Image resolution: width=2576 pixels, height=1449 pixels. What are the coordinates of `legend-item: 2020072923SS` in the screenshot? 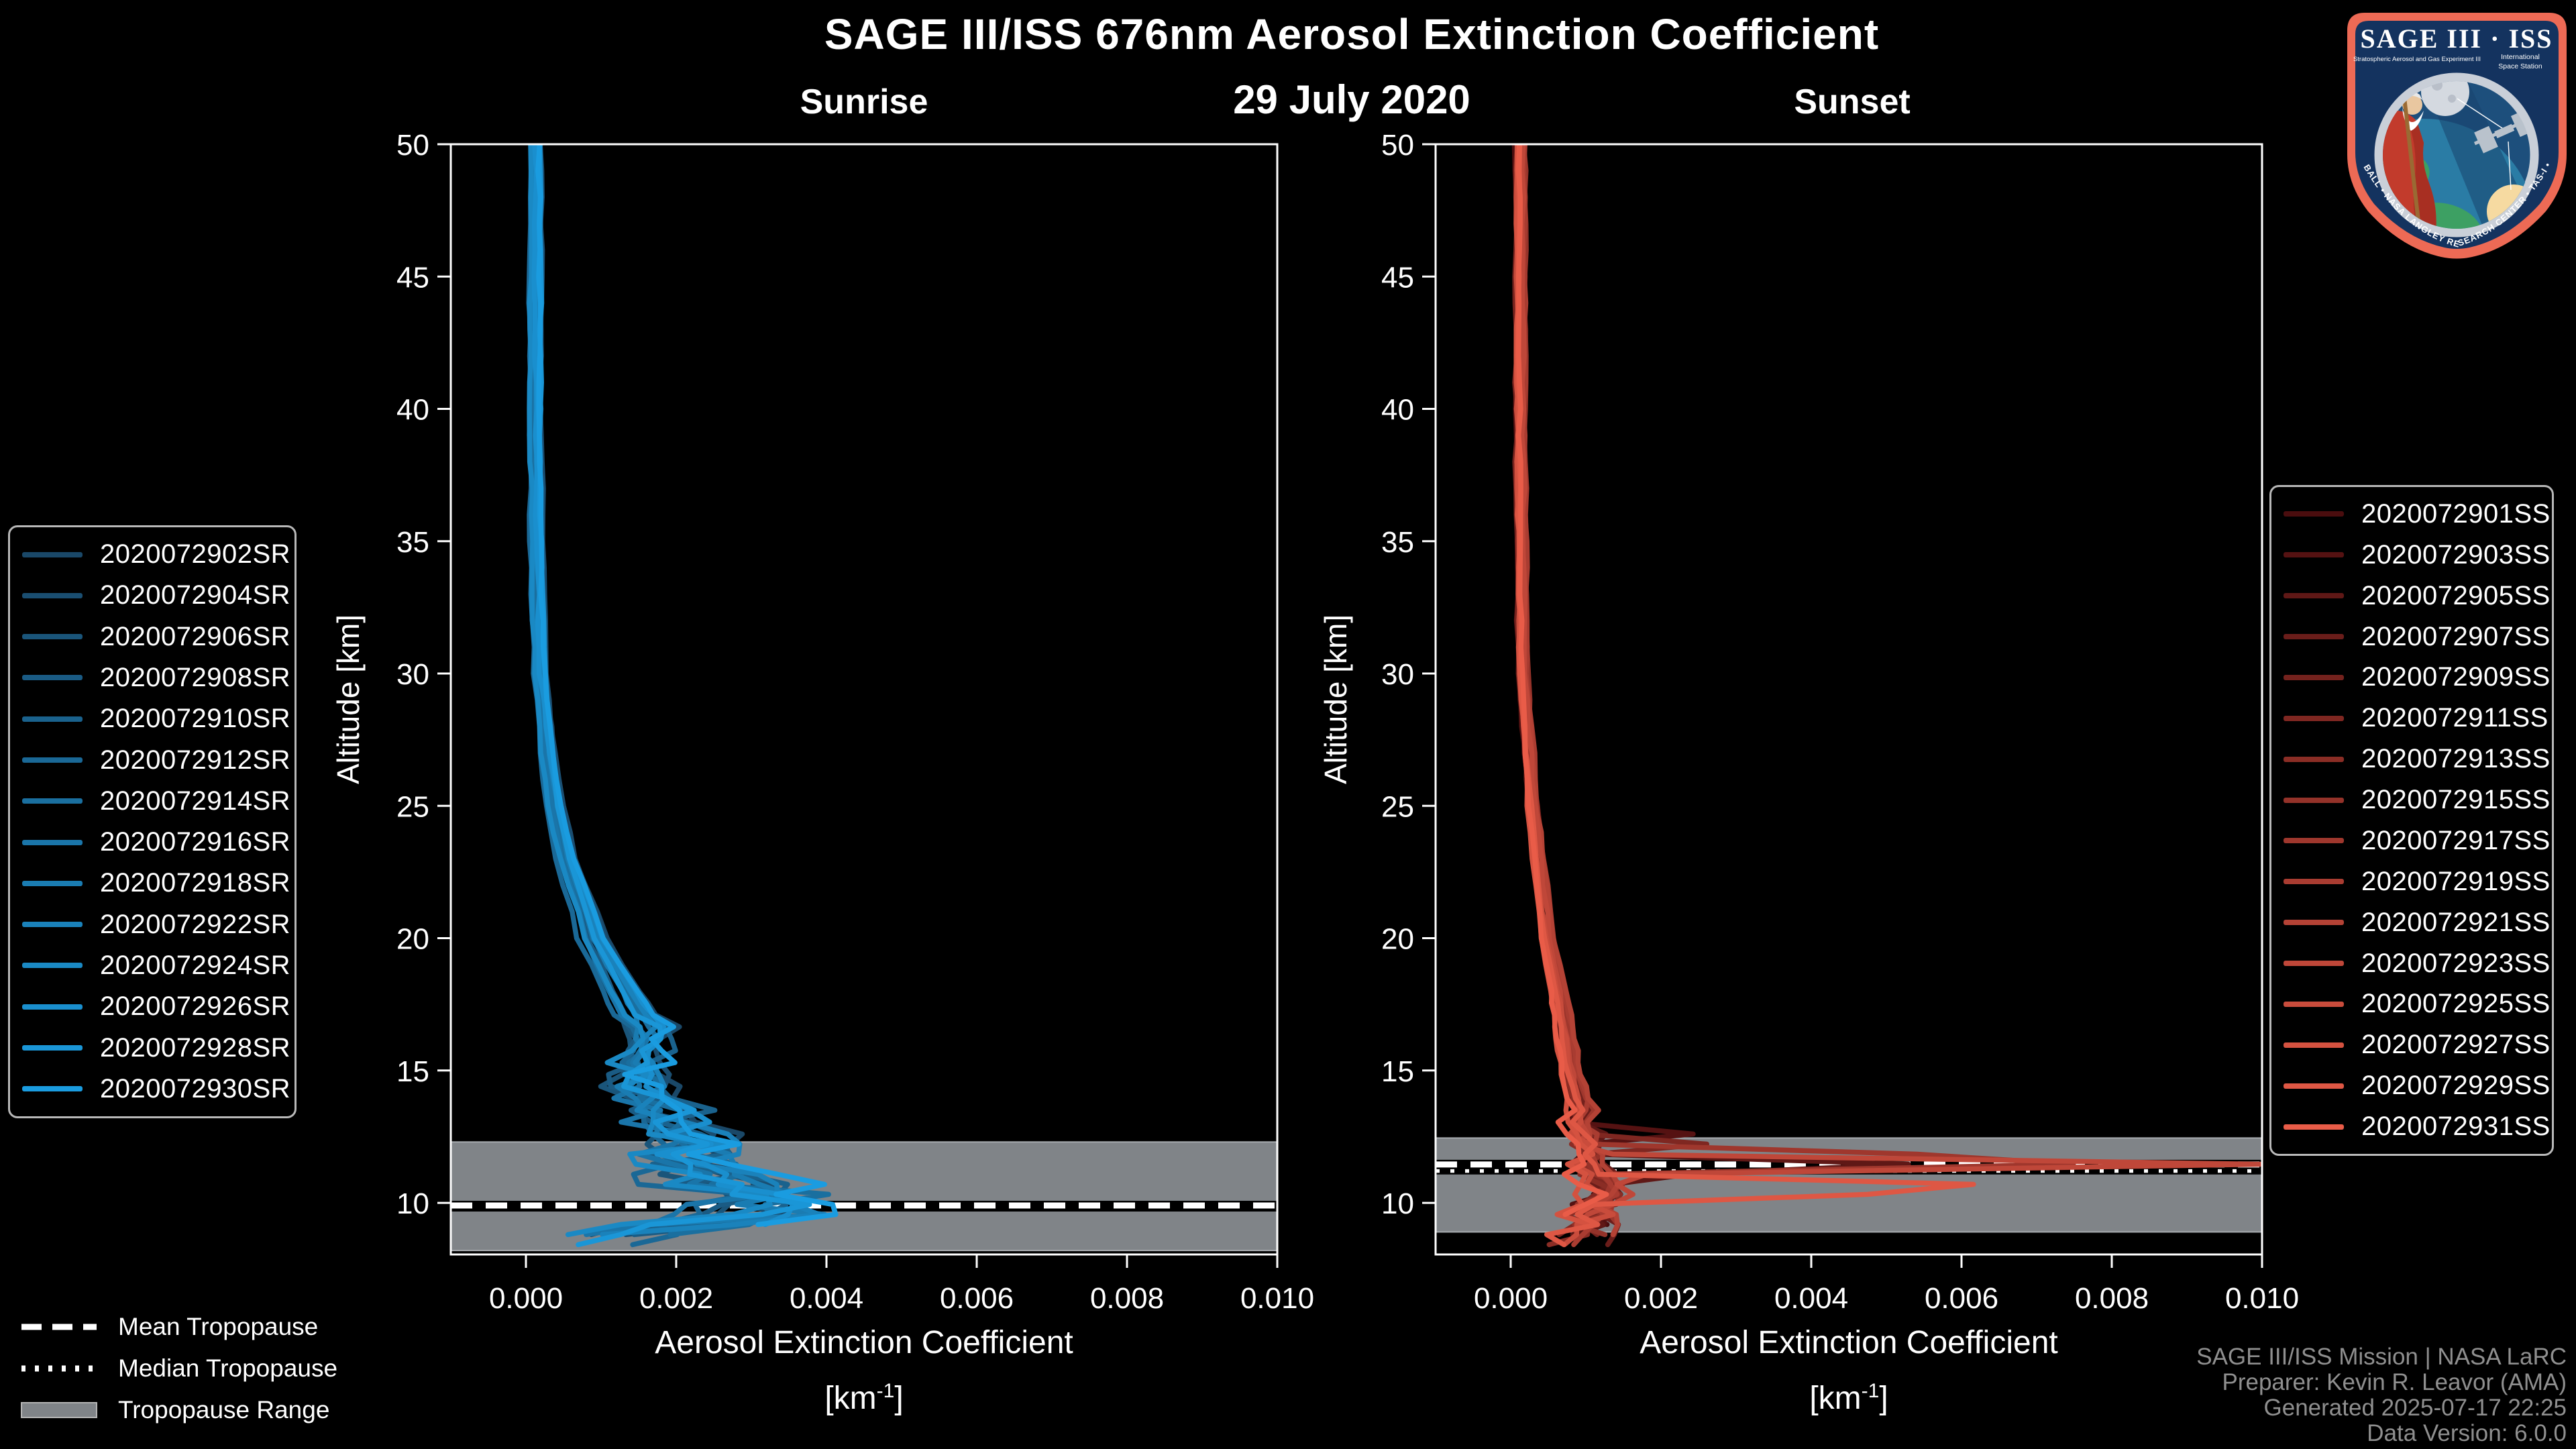 It's located at (2417, 963).